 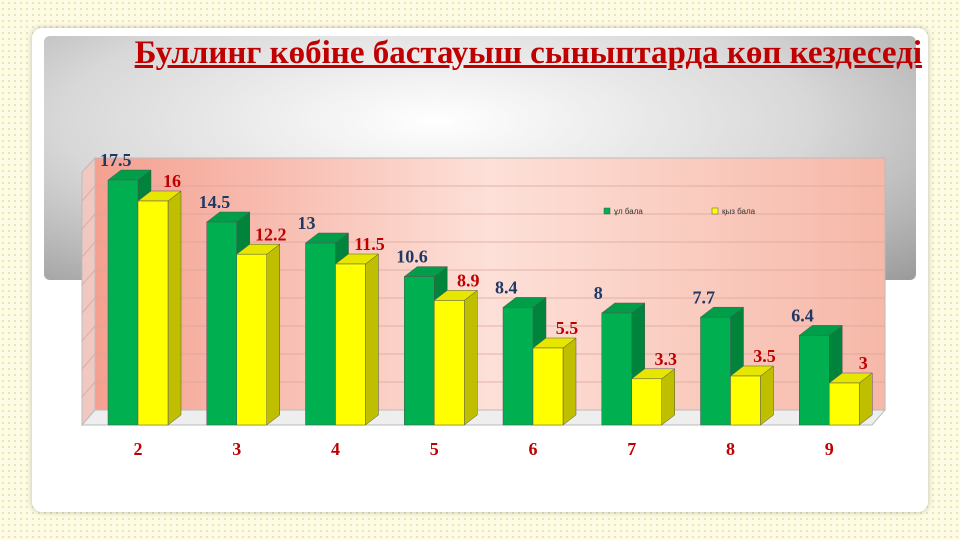 I want to click on value-label: 10.6, so click(x=412, y=257).